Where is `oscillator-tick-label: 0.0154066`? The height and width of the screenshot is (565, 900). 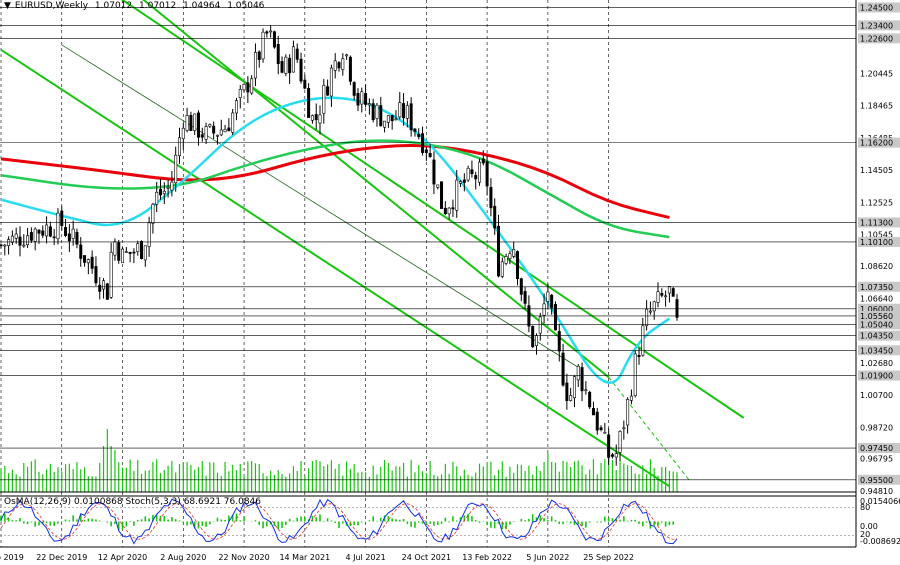
oscillator-tick-label: 0.0154066 is located at coordinates (880, 501).